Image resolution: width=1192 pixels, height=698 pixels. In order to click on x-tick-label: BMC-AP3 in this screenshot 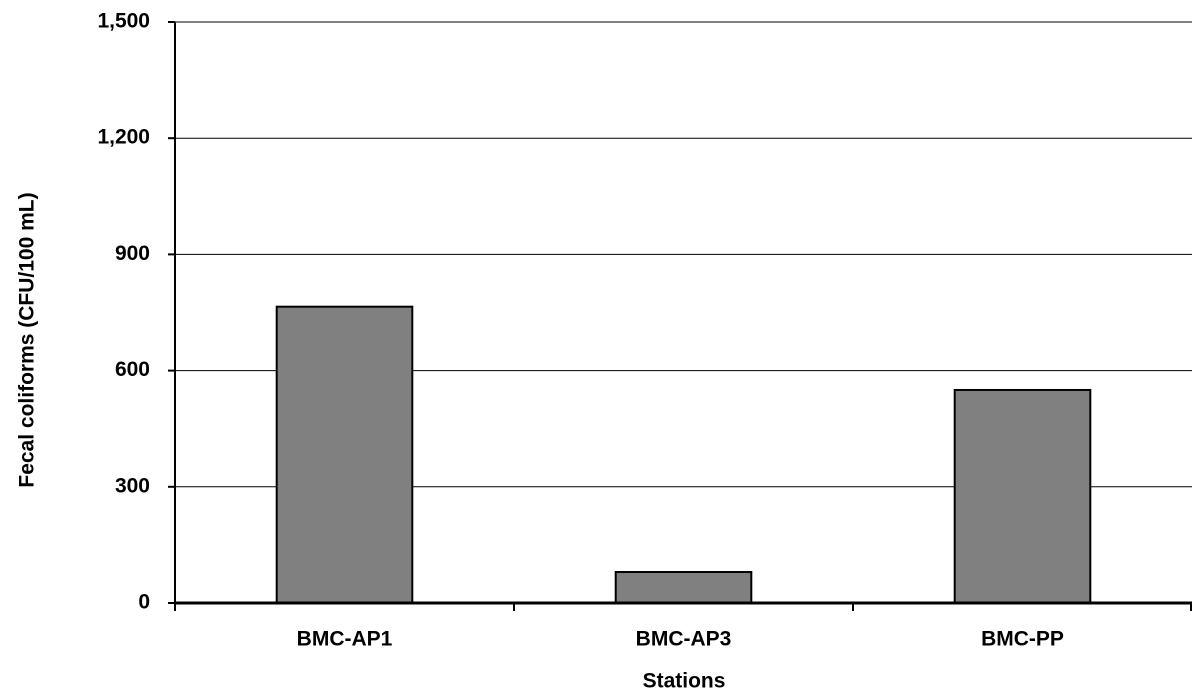, I will do `click(684, 639)`.